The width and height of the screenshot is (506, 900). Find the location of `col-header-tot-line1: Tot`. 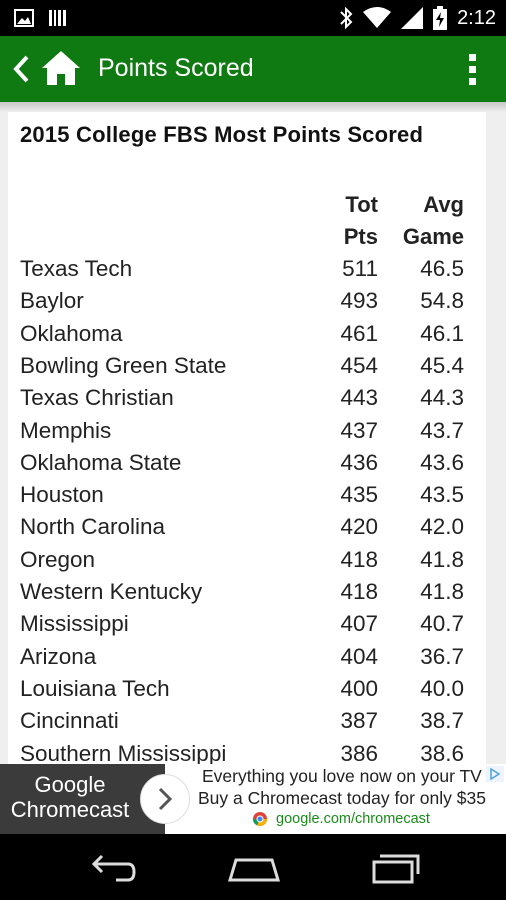

col-header-tot-line1: Tot is located at coordinates (361, 204).